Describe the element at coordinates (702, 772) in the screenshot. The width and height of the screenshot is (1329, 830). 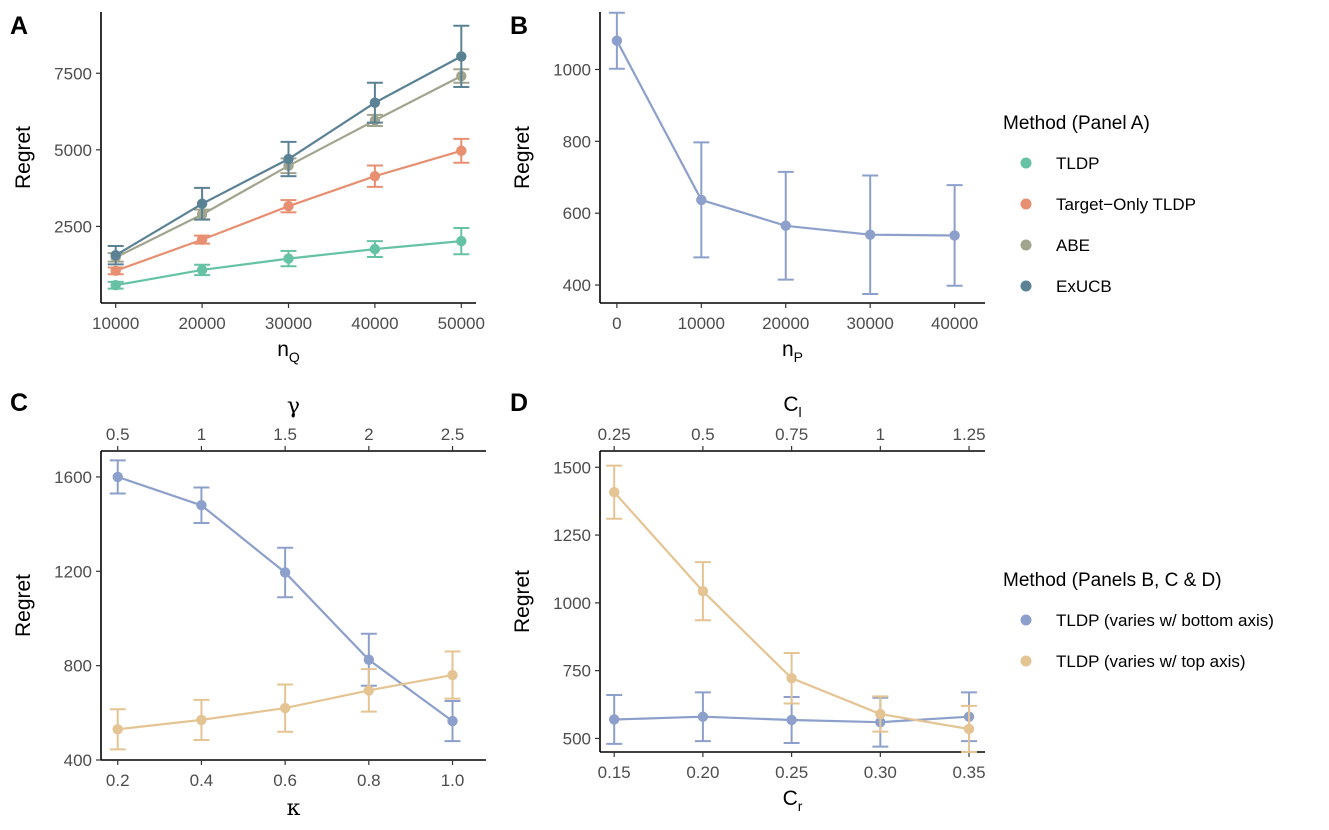
I see `x-tick-label: 0.20` at that location.